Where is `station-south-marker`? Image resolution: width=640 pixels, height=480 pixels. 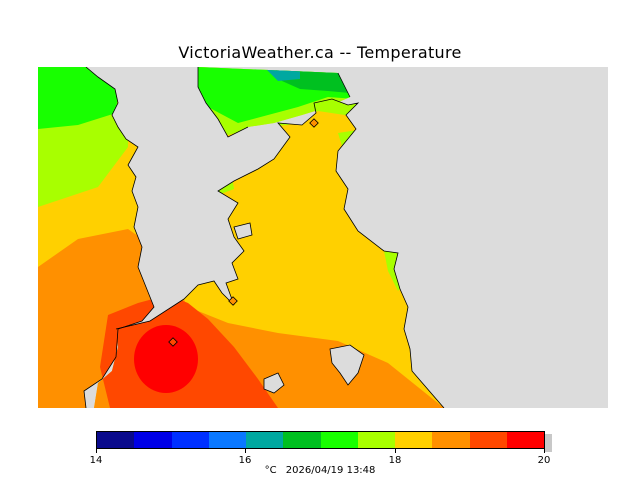 station-south-marker is located at coordinates (173, 342).